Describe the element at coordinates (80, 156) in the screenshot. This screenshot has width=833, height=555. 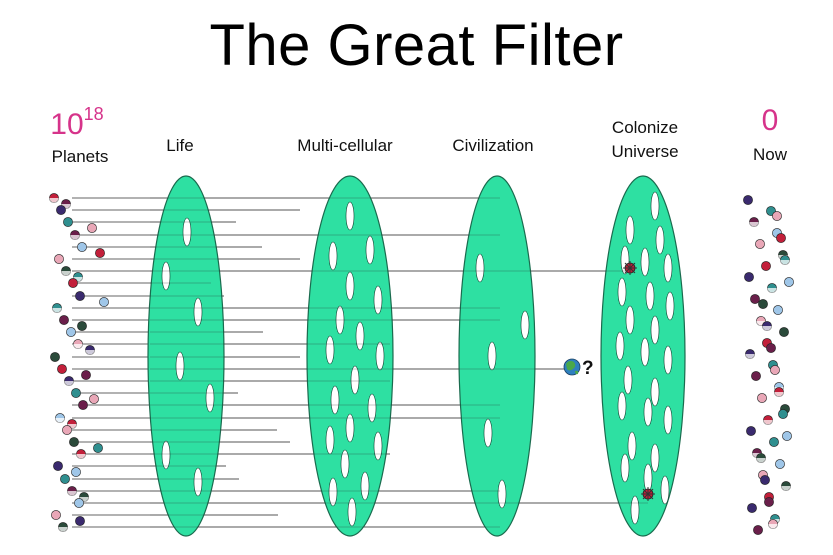
I see `planets-label: Planets` at that location.